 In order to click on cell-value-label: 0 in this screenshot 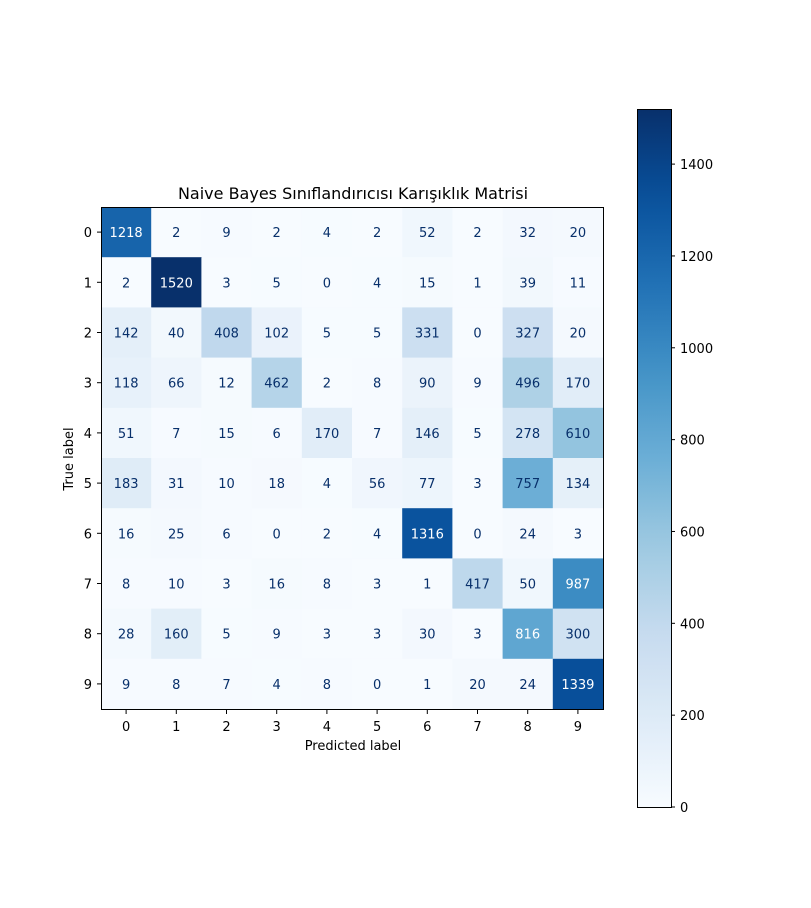, I will do `click(327, 283)`.